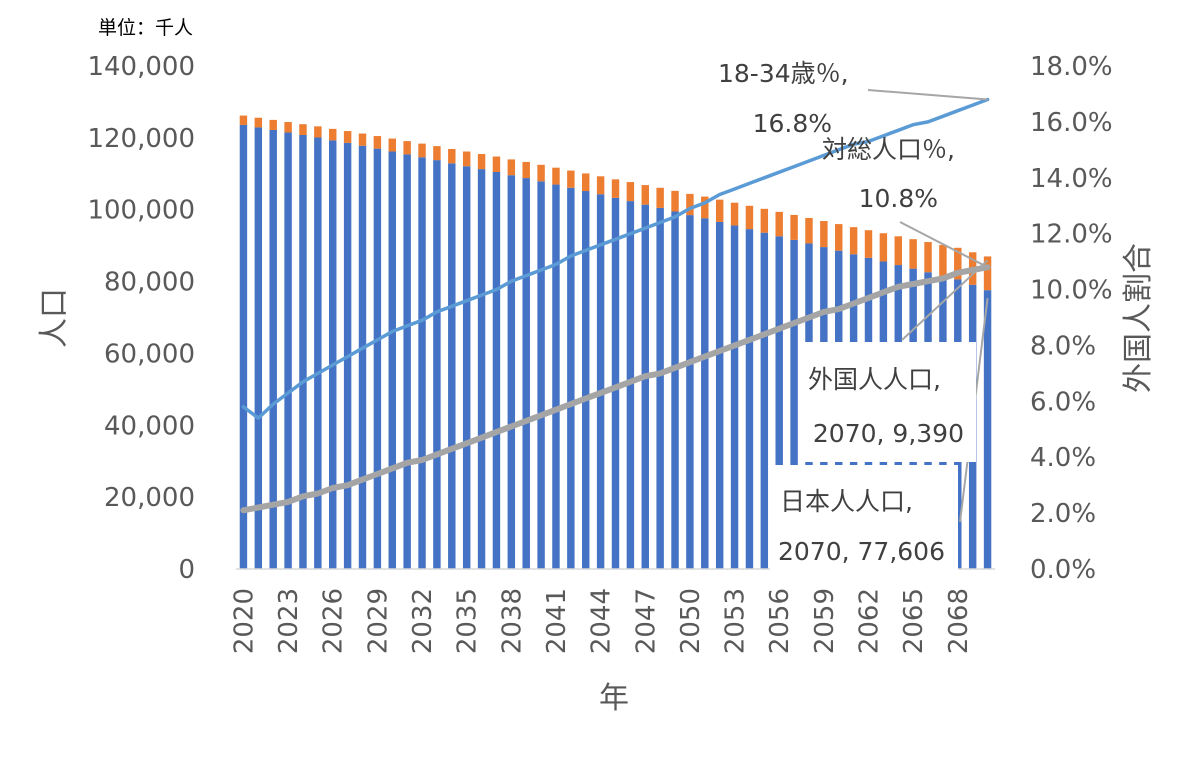 The height and width of the screenshot is (758, 1200). What do you see at coordinates (149, 426) in the screenshot?
I see `y-tick-label: 40,000` at bounding box center [149, 426].